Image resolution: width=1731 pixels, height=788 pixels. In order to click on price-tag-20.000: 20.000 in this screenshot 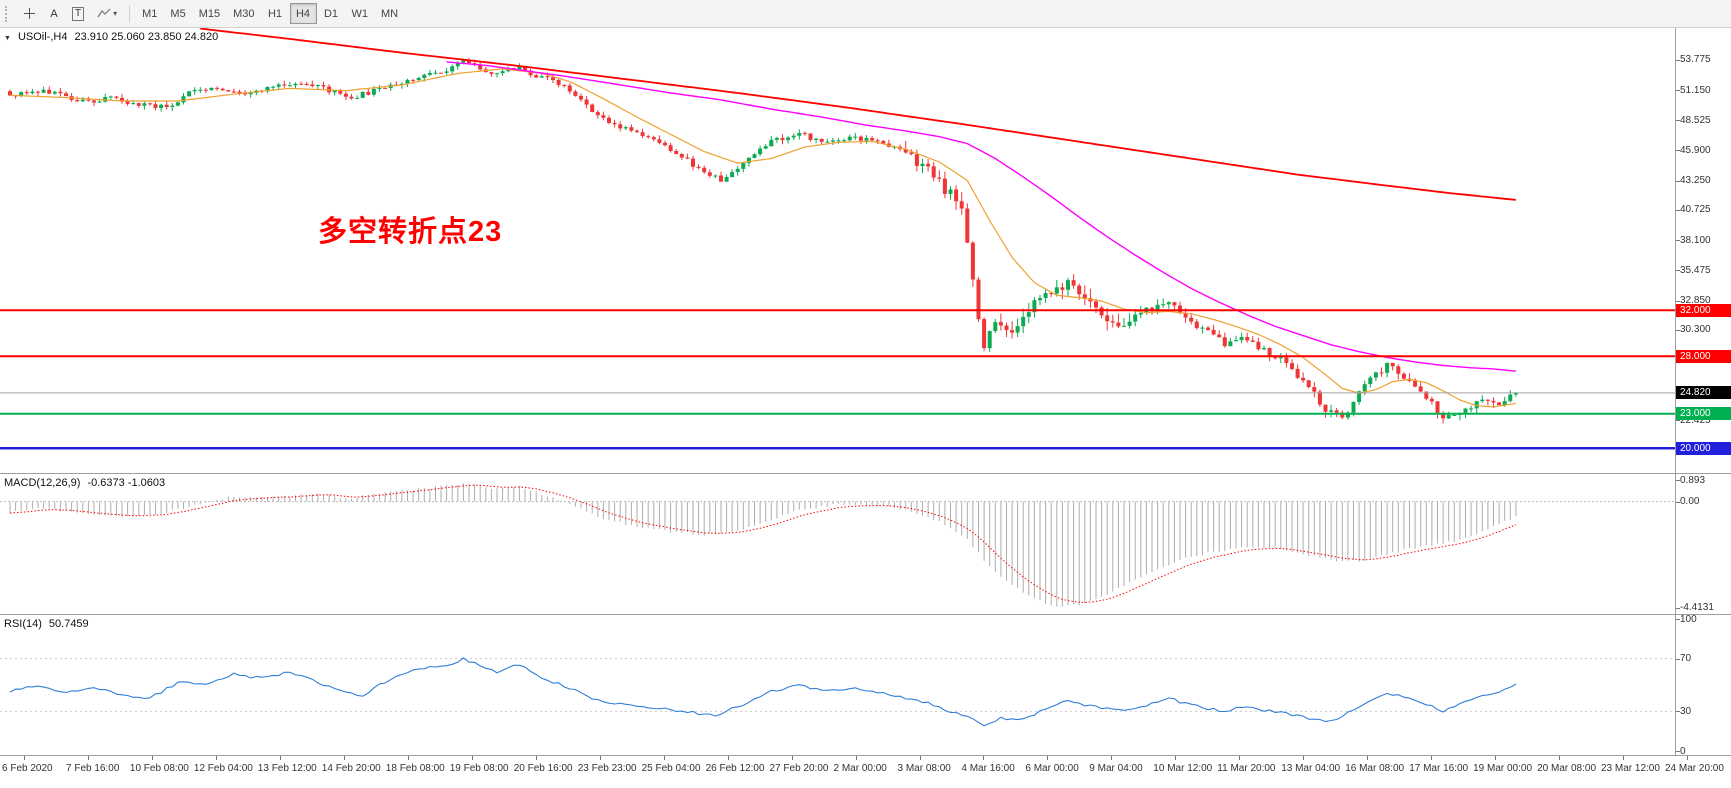, I will do `click(1703, 448)`.